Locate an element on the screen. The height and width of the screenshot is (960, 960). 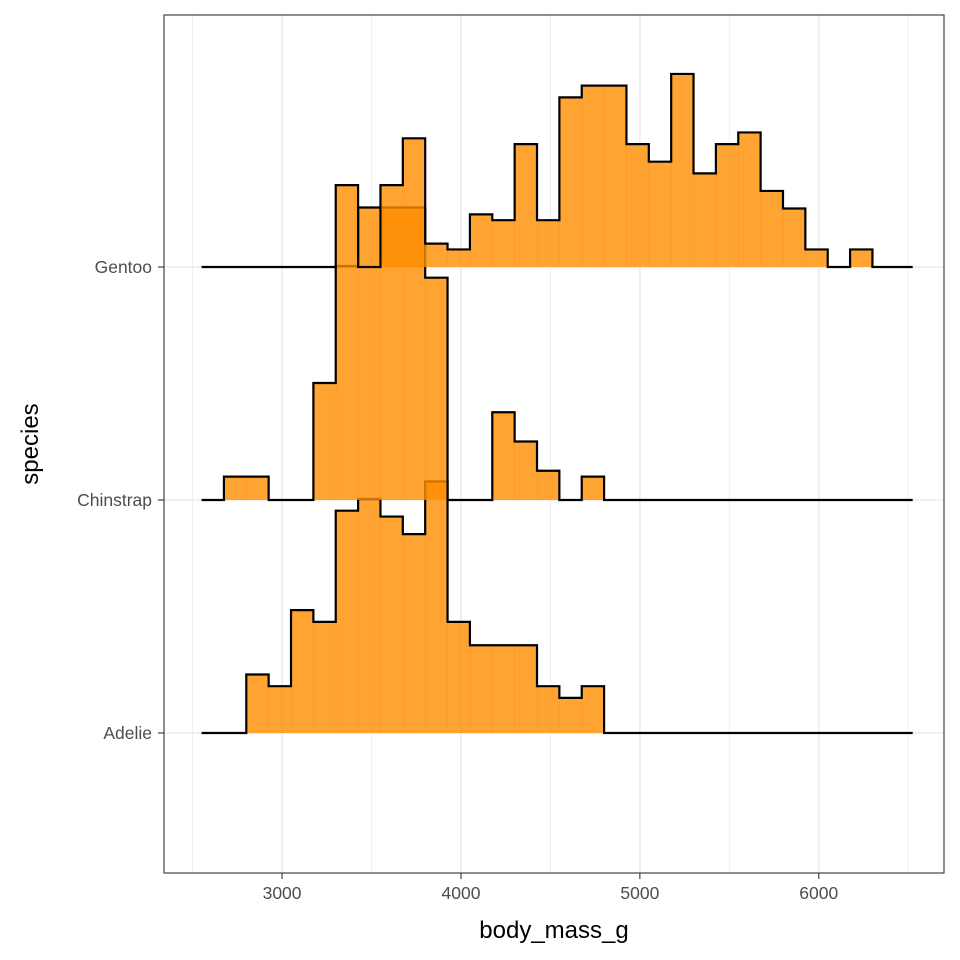
y-tick-label: Gentoo is located at coordinates (123, 267).